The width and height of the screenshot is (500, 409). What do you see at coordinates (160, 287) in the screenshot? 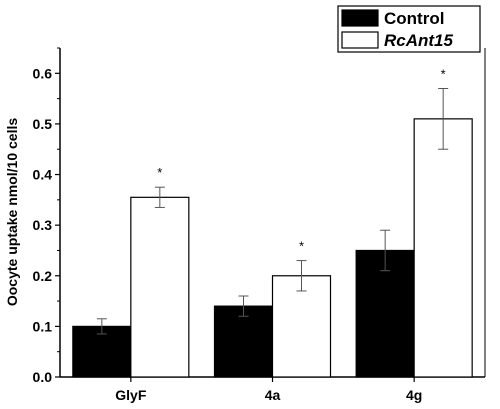
I see `bar-rcant15-glyf` at bounding box center [160, 287].